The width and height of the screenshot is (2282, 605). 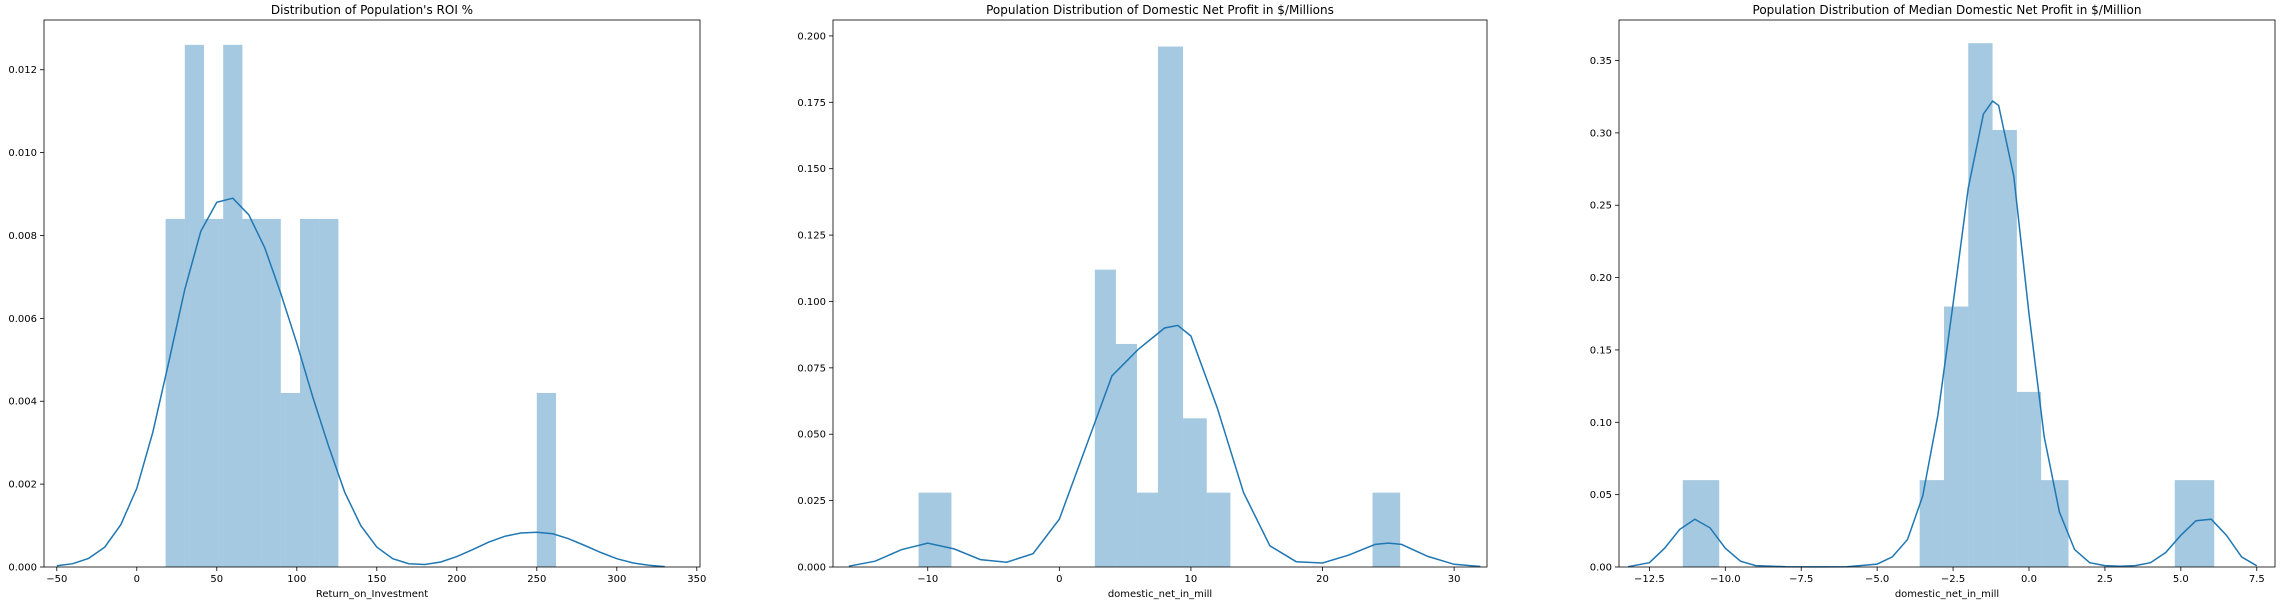 I want to click on x-tick-label: 10, so click(x=1191, y=579).